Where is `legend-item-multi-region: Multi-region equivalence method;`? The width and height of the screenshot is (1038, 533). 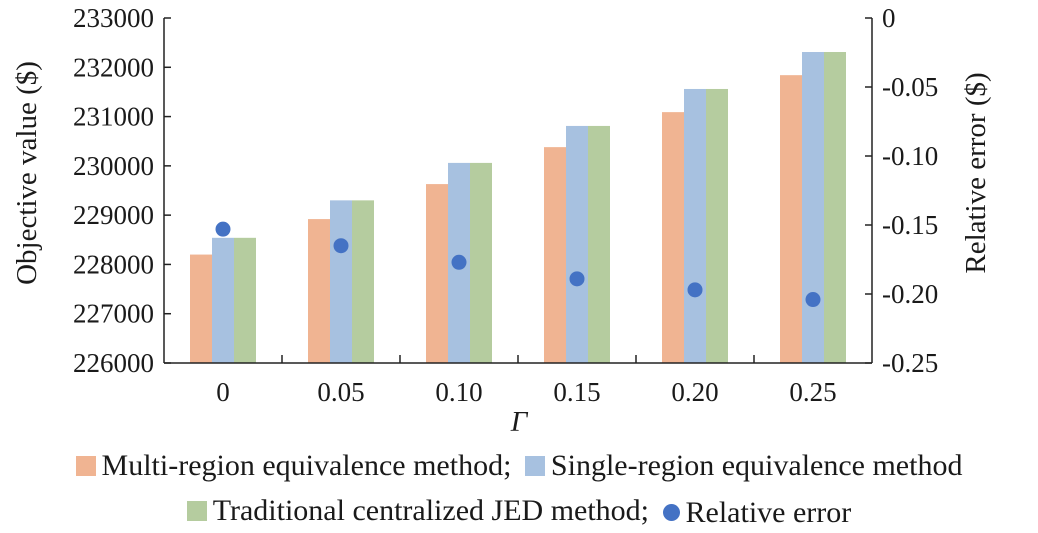 legend-item-multi-region: Multi-region equivalence method; is located at coordinates (296, 466).